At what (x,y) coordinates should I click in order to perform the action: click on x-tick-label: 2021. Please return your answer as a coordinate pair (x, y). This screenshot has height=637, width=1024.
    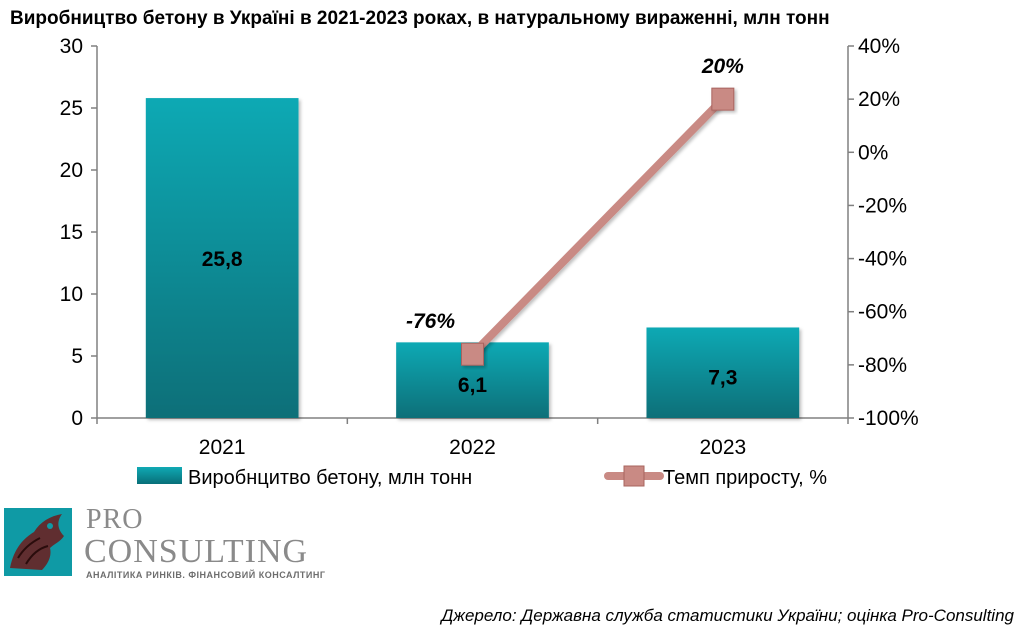
    Looking at the image, I should click on (222, 447).